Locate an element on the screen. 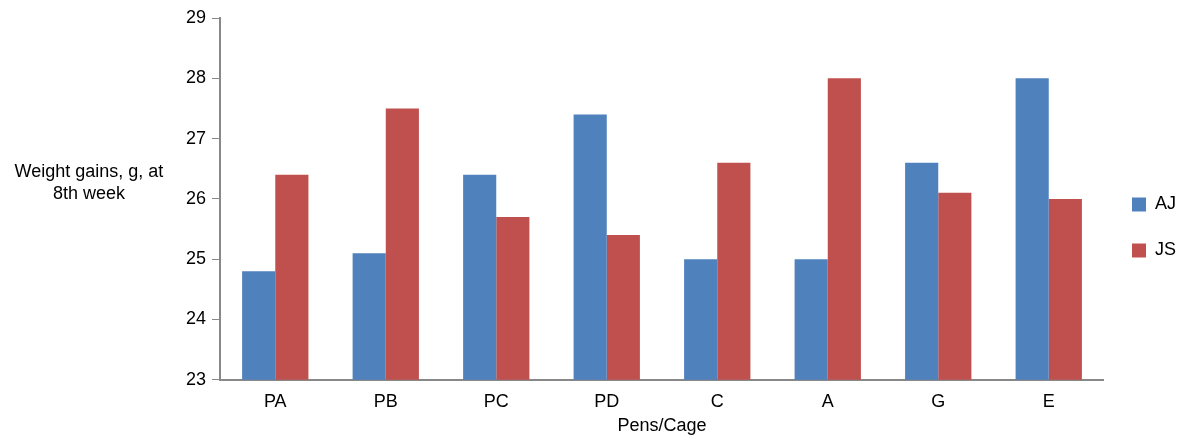 This screenshot has width=1196, height=437. x-tick-label: G is located at coordinates (938, 400).